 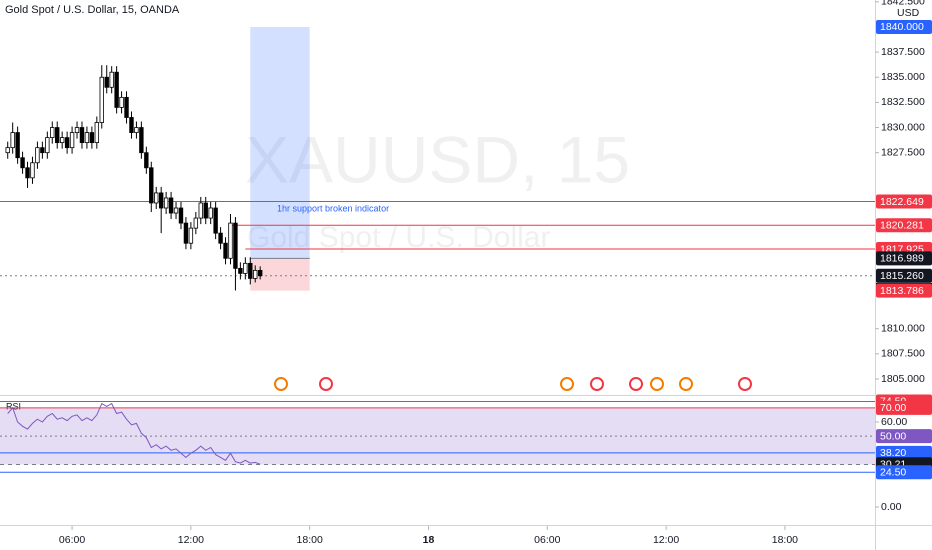 I want to click on annotation: 1hr support broken indicator, so click(x=333, y=208).